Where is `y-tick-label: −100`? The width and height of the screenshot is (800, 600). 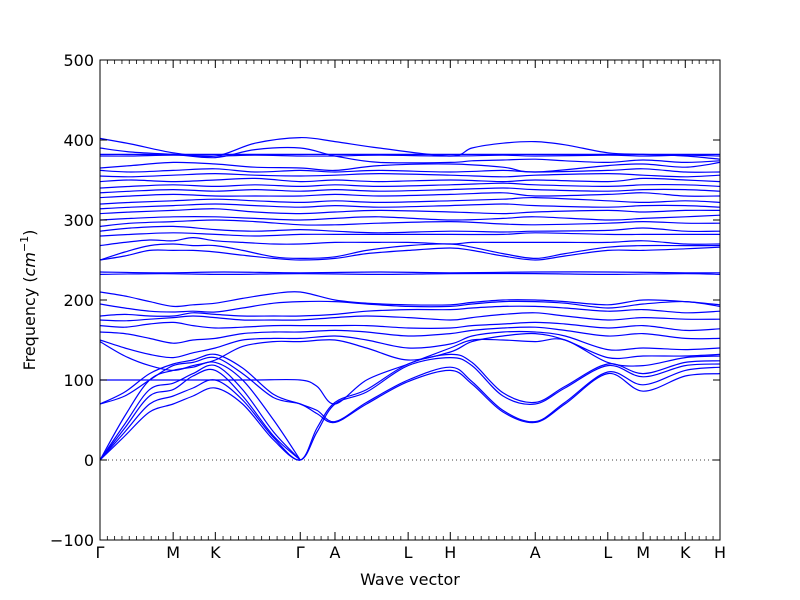
y-tick-label: −100 is located at coordinates (72, 540).